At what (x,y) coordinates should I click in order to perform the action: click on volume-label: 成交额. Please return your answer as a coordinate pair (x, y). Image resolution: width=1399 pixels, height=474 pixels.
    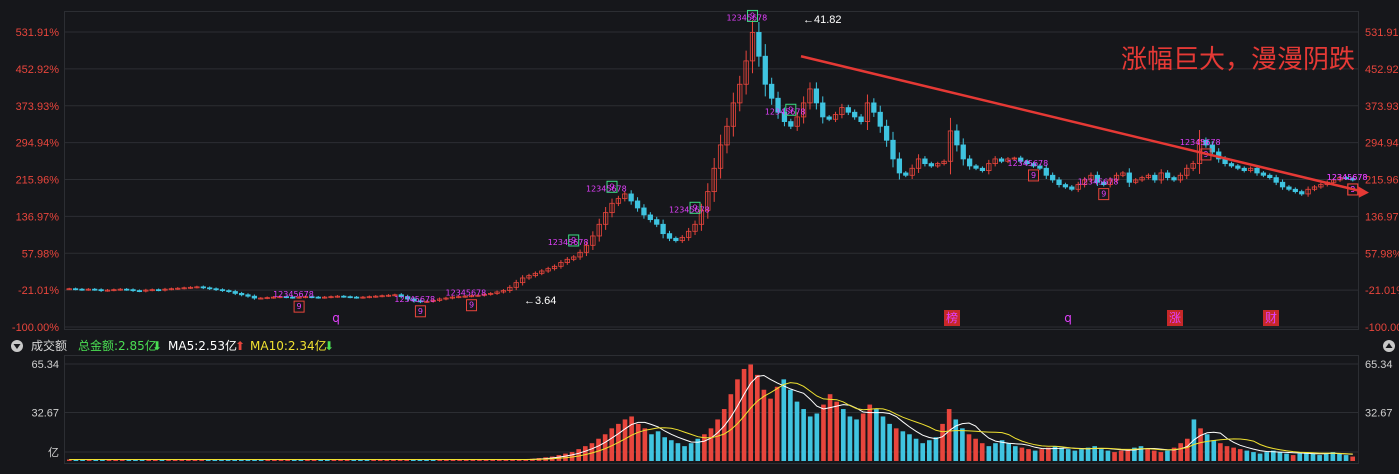
    Looking at the image, I should click on (49, 345).